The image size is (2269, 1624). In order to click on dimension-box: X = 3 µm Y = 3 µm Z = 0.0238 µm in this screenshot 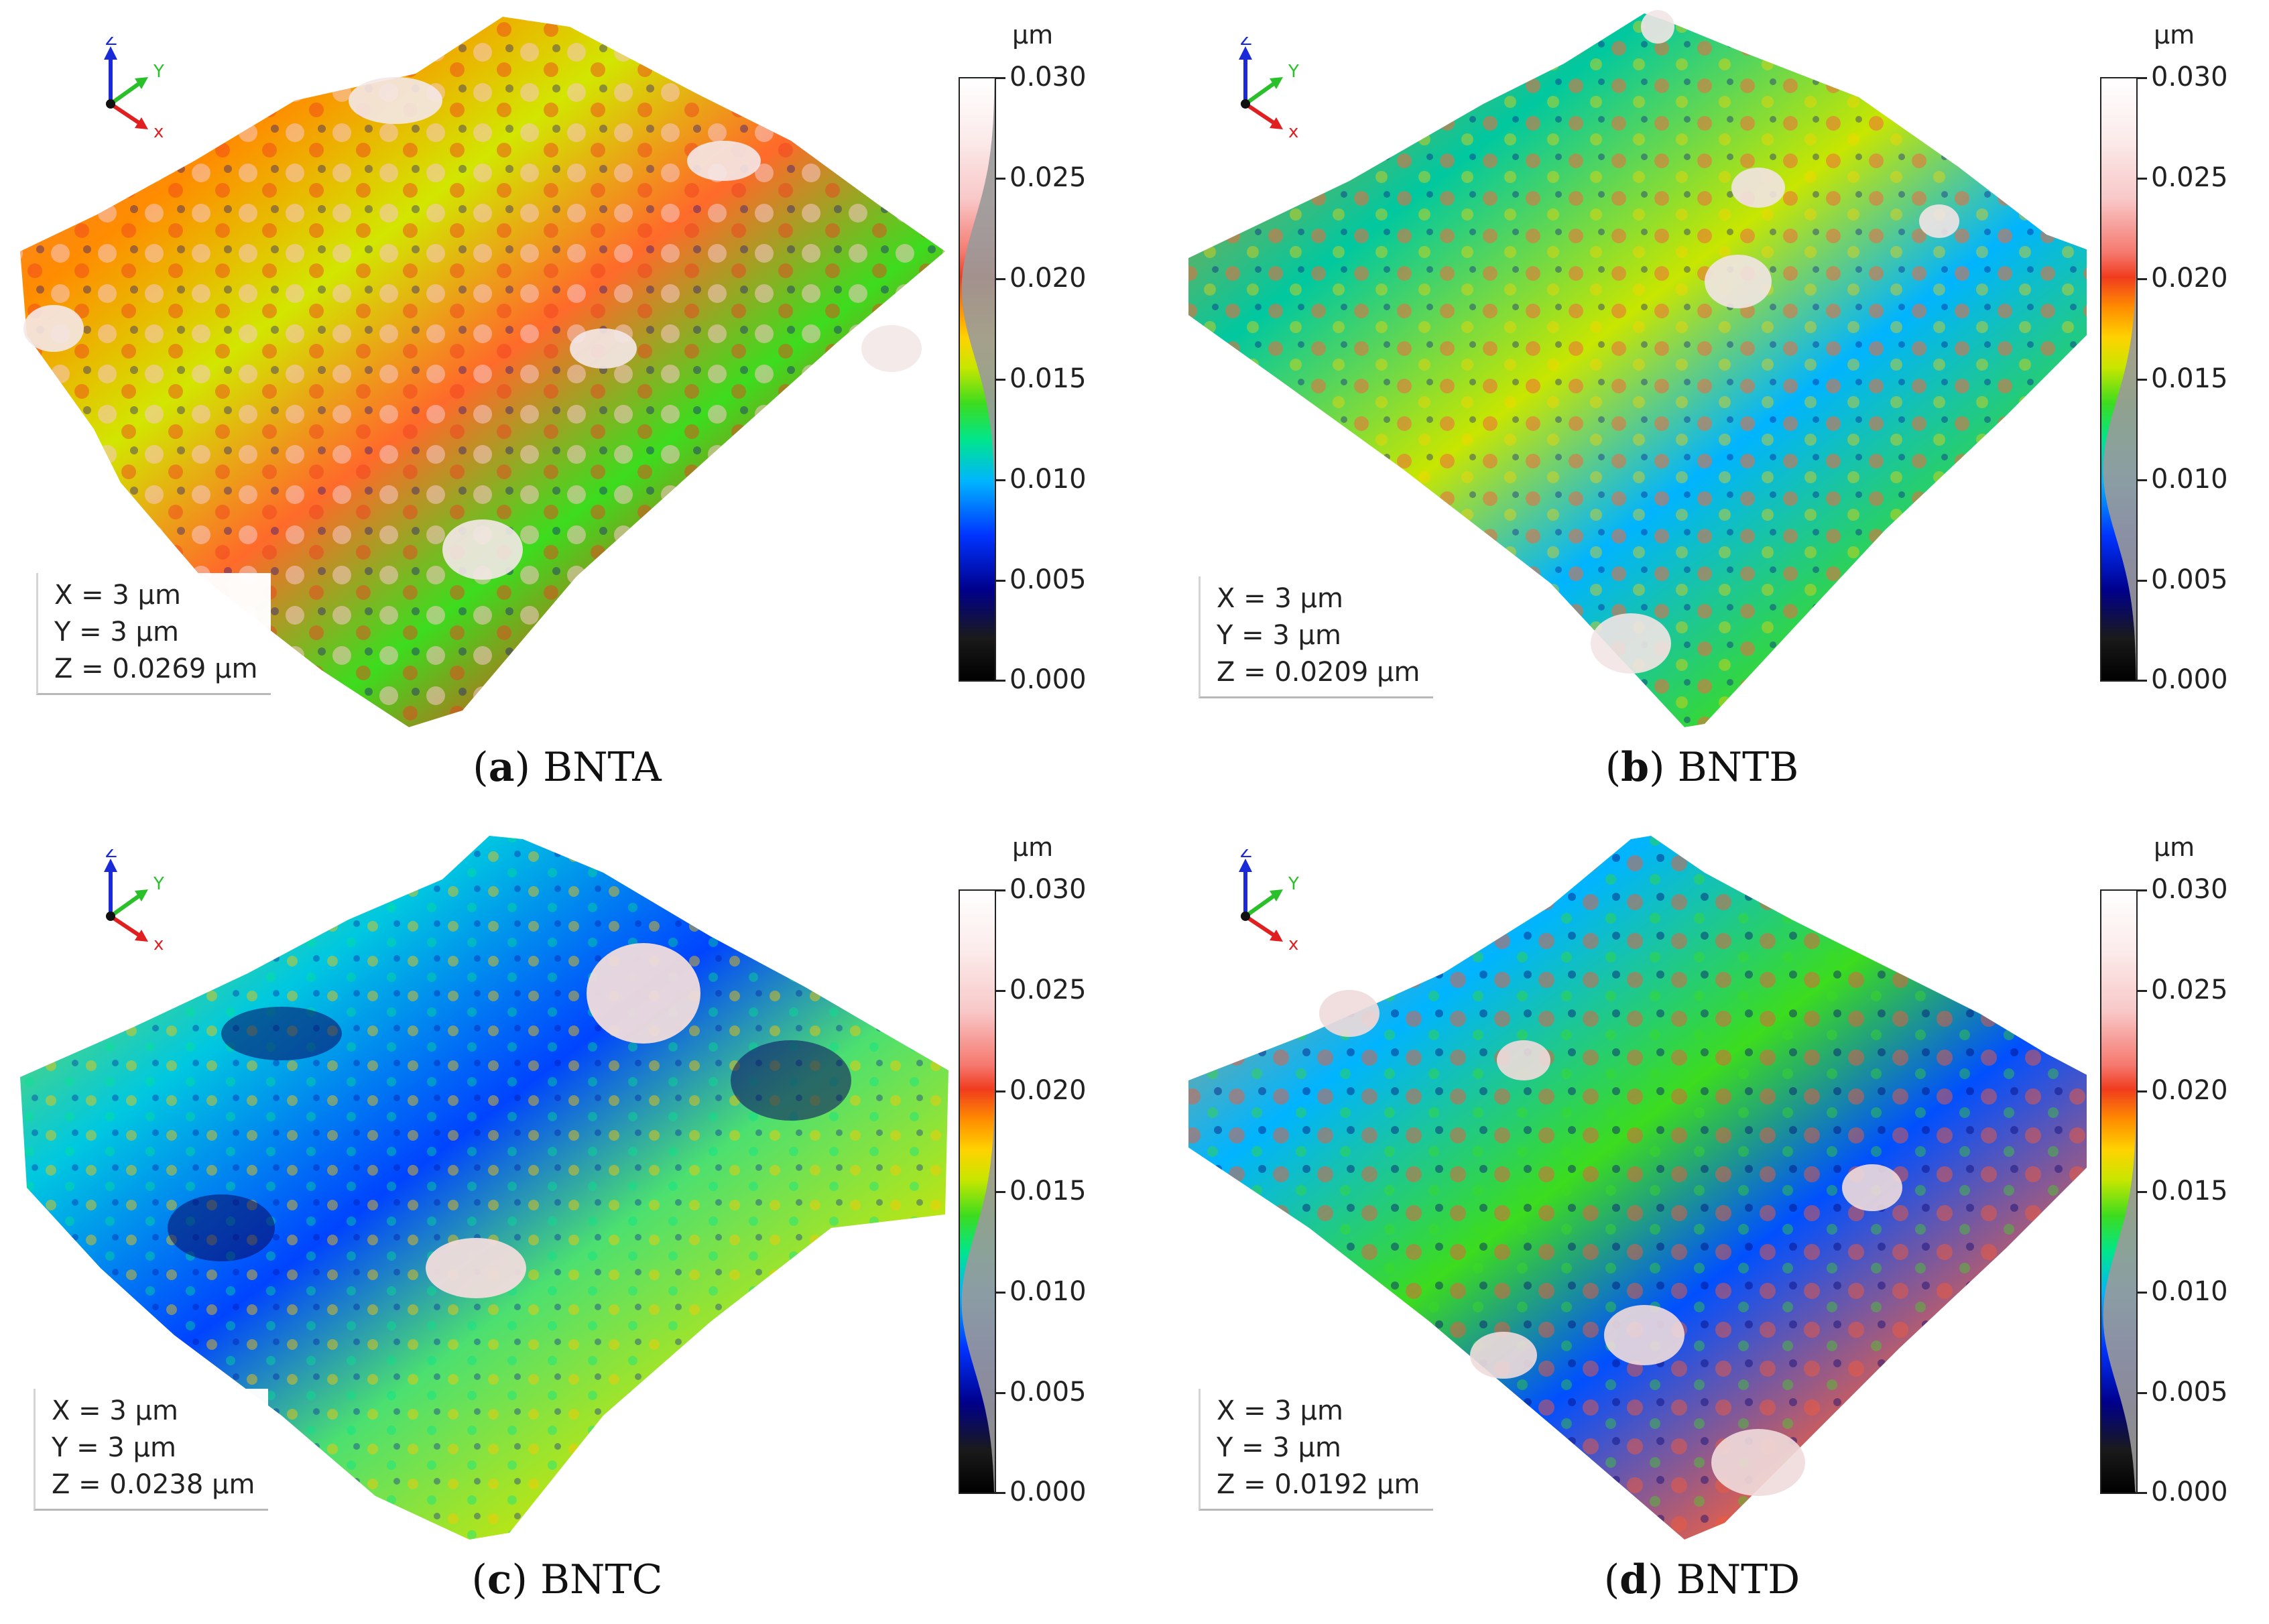, I will do `click(151, 1450)`.